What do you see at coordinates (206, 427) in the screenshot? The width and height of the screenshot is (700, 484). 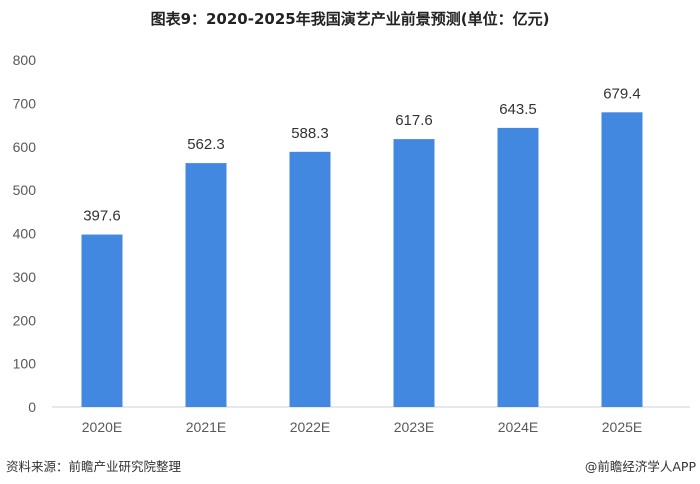 I see `x-tick-label: 2021E` at bounding box center [206, 427].